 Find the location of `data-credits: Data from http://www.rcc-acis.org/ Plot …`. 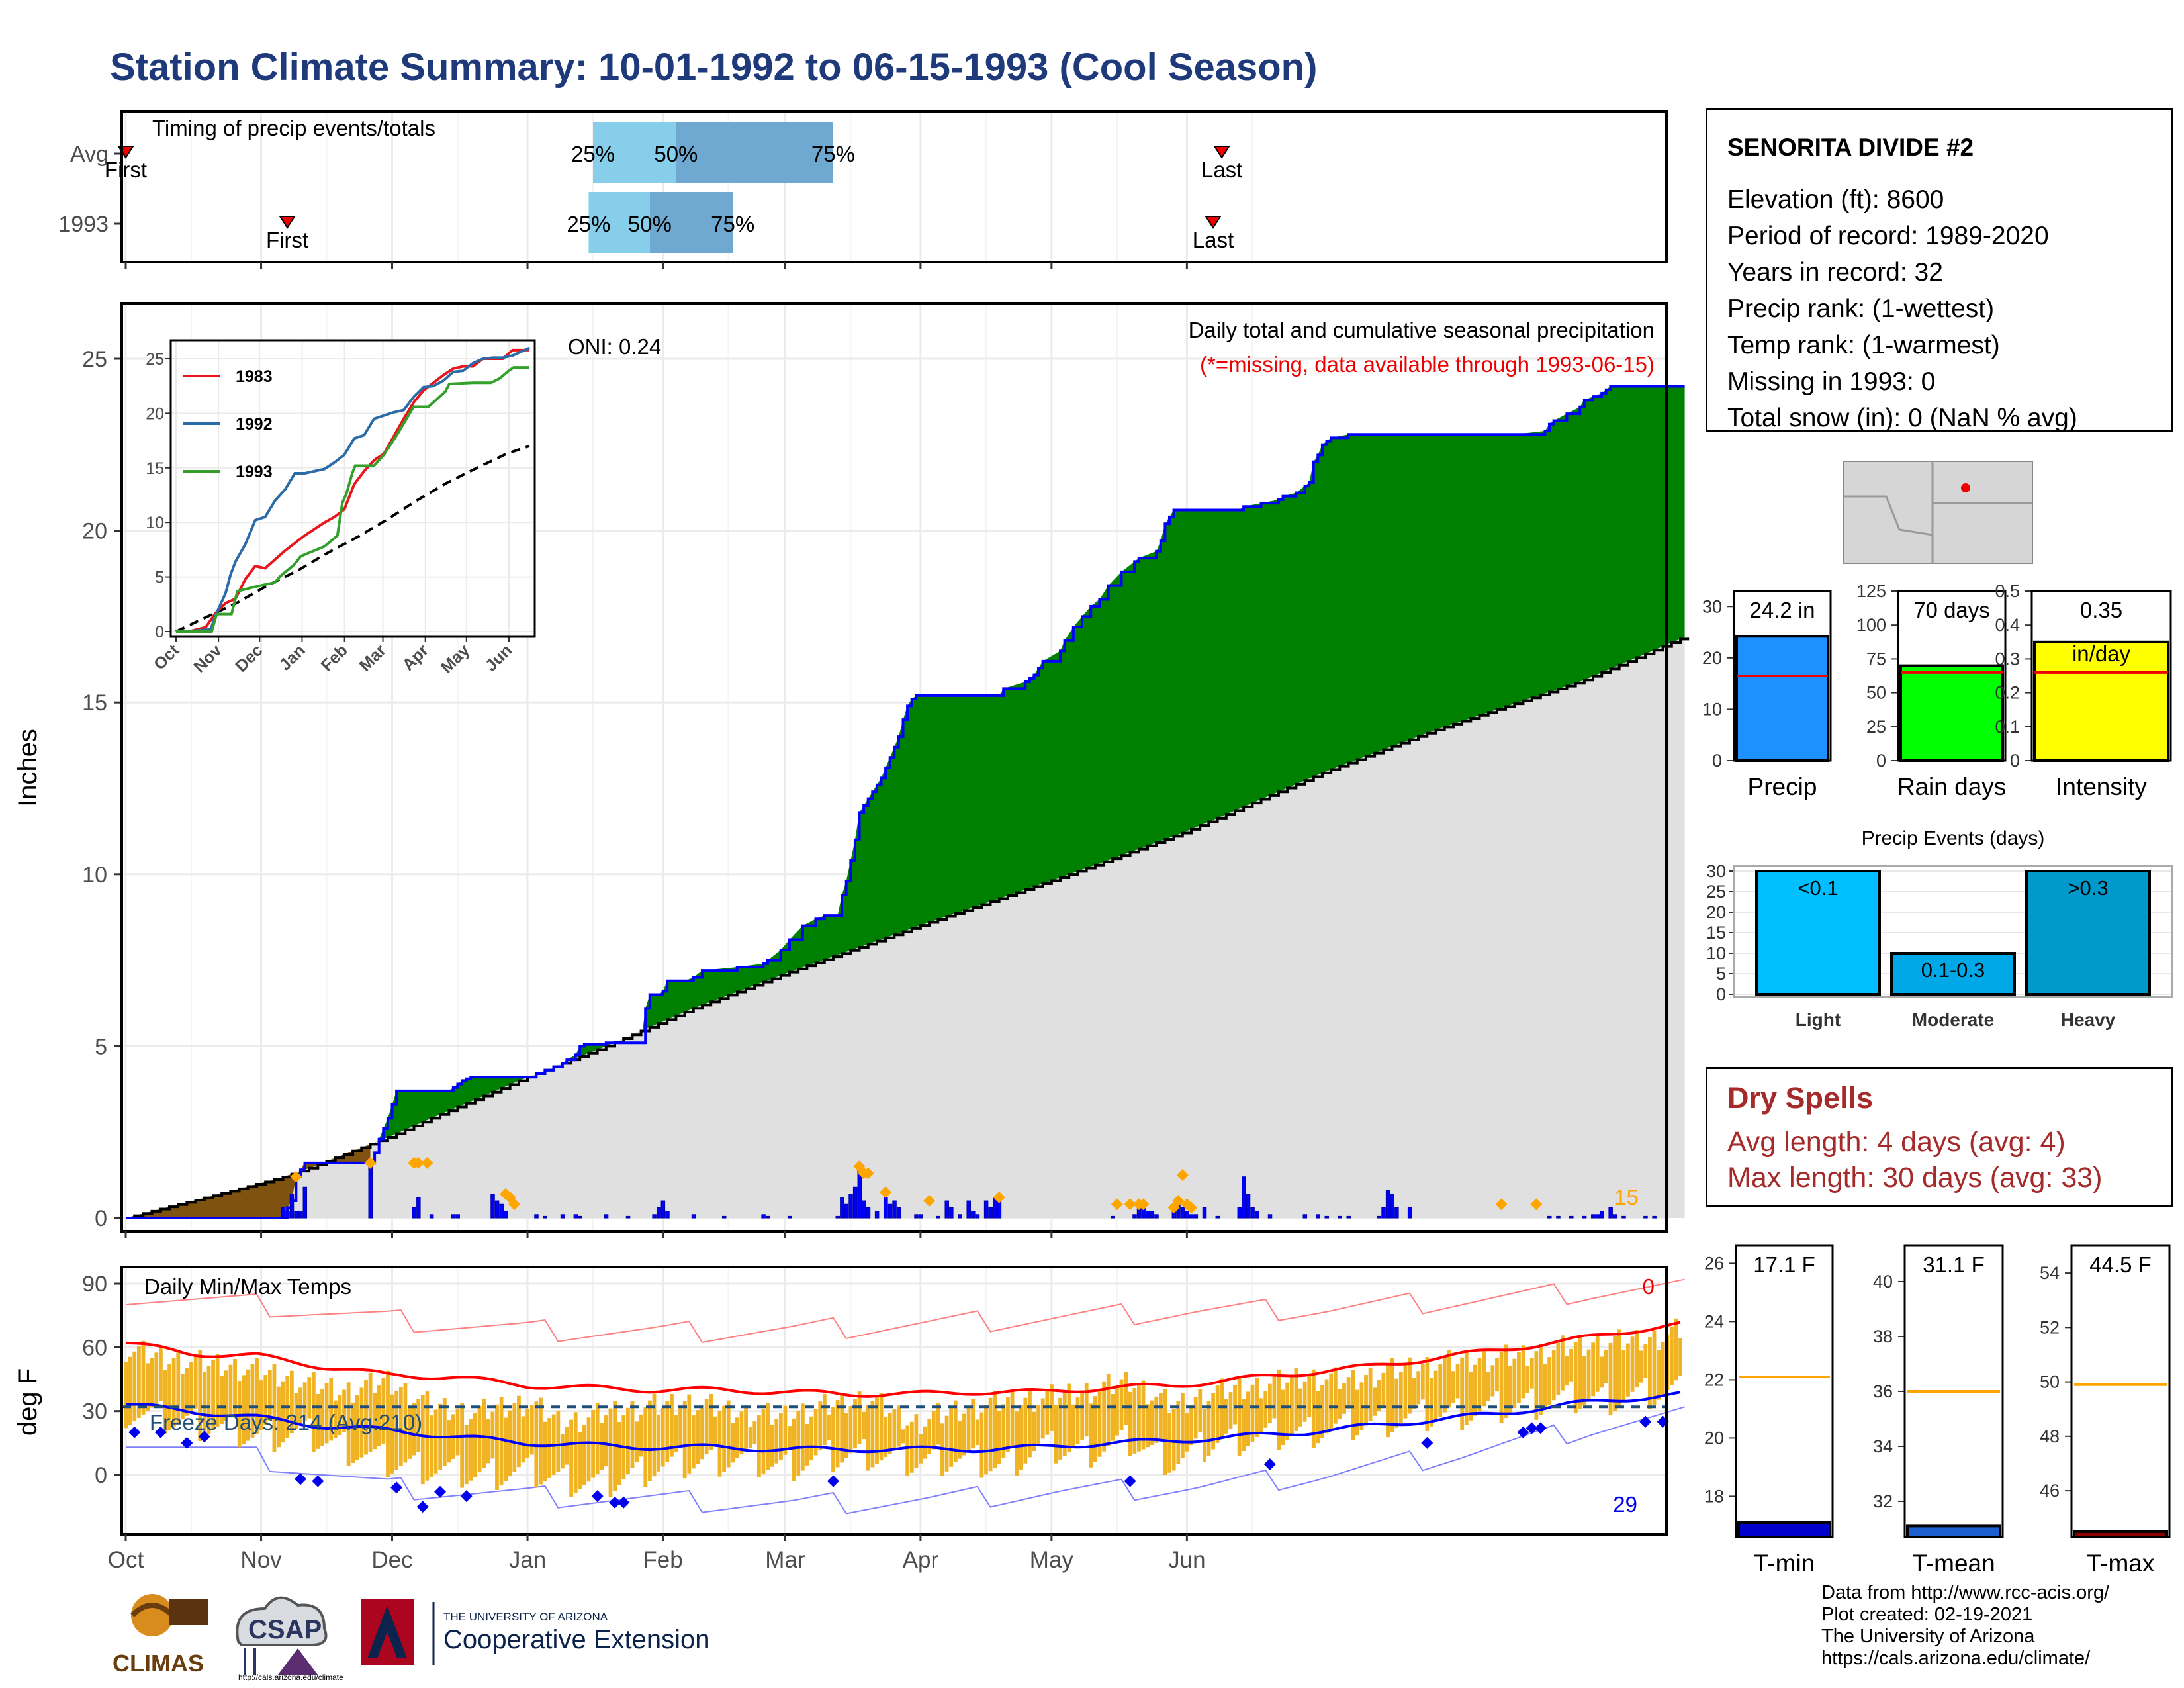

data-credits: Data from http://www.rcc-acis.org/ Plot … is located at coordinates (1965, 1625).